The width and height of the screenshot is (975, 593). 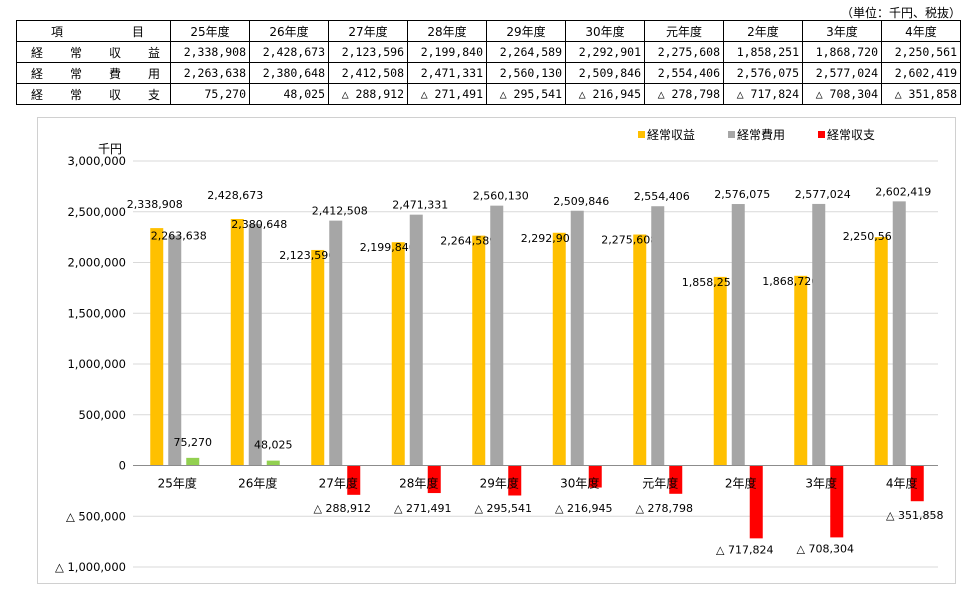 I want to click on table-cell: 2,576,075, so click(x=763, y=73).